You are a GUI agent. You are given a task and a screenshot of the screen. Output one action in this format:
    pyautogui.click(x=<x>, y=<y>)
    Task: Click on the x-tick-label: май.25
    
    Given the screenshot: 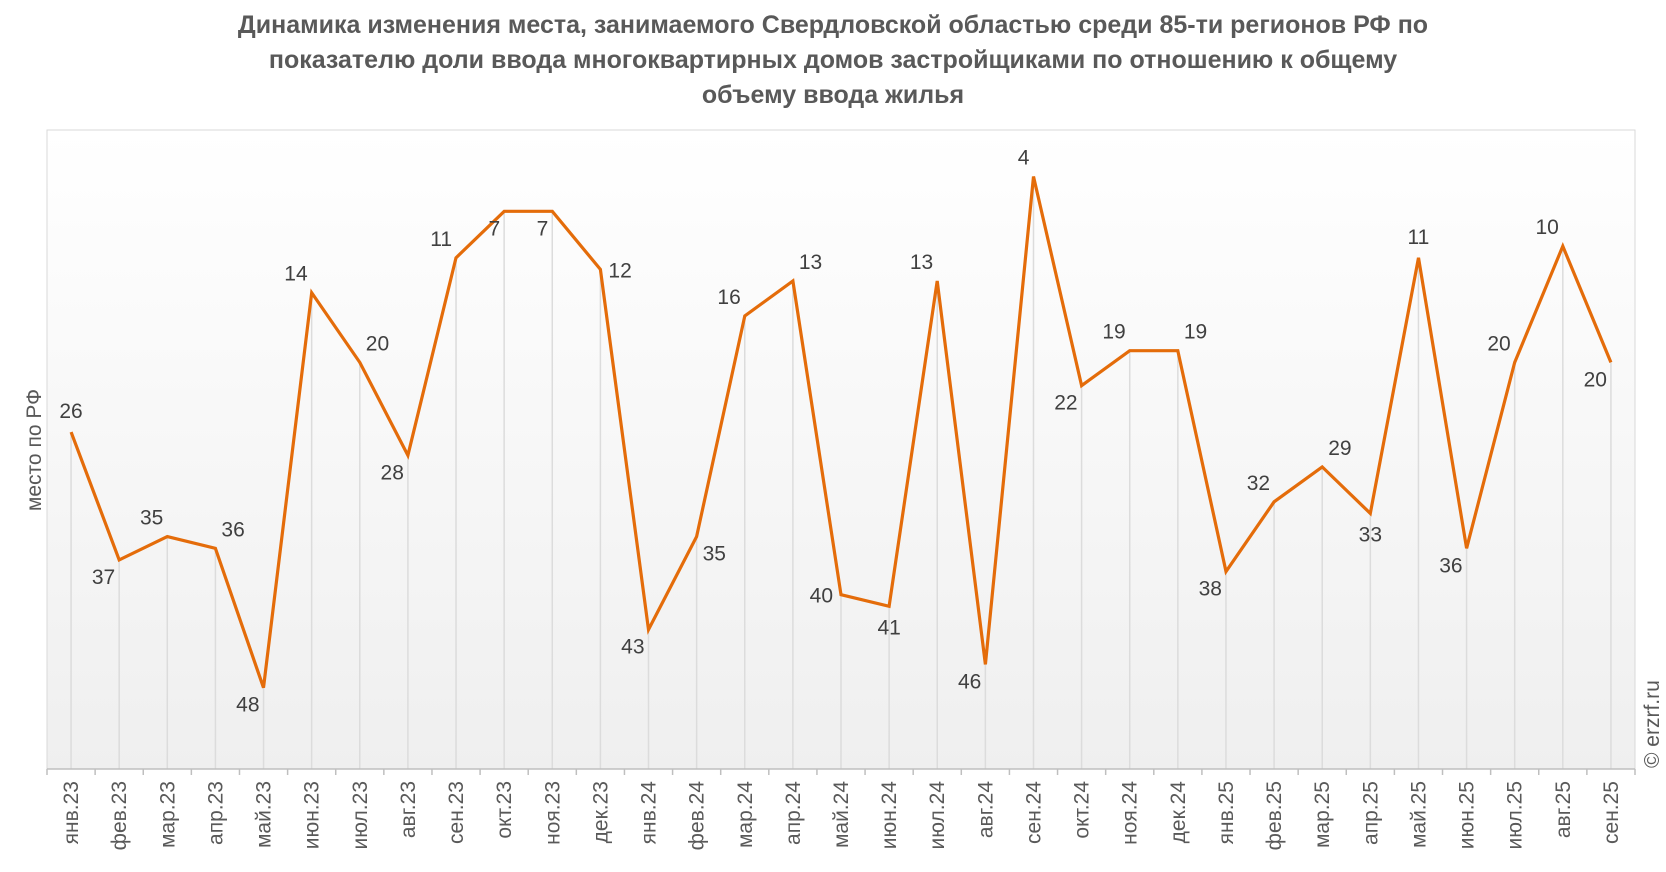 What is the action you would take?
    pyautogui.click(x=1418, y=814)
    